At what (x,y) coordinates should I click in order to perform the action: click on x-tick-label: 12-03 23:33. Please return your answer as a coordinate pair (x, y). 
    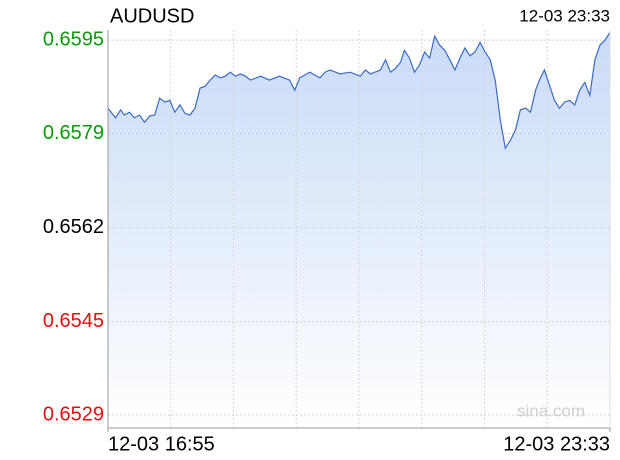
    Looking at the image, I should click on (556, 444).